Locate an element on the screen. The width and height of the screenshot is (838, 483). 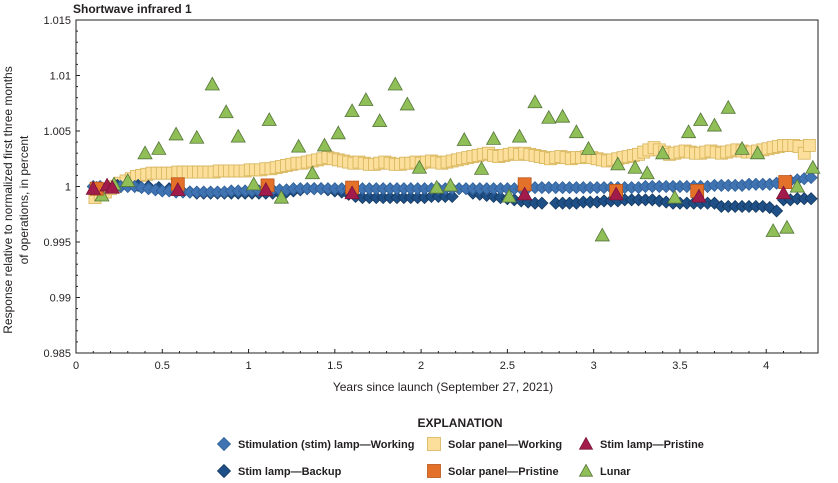
legend-swatch-solar-working is located at coordinates (434, 444).